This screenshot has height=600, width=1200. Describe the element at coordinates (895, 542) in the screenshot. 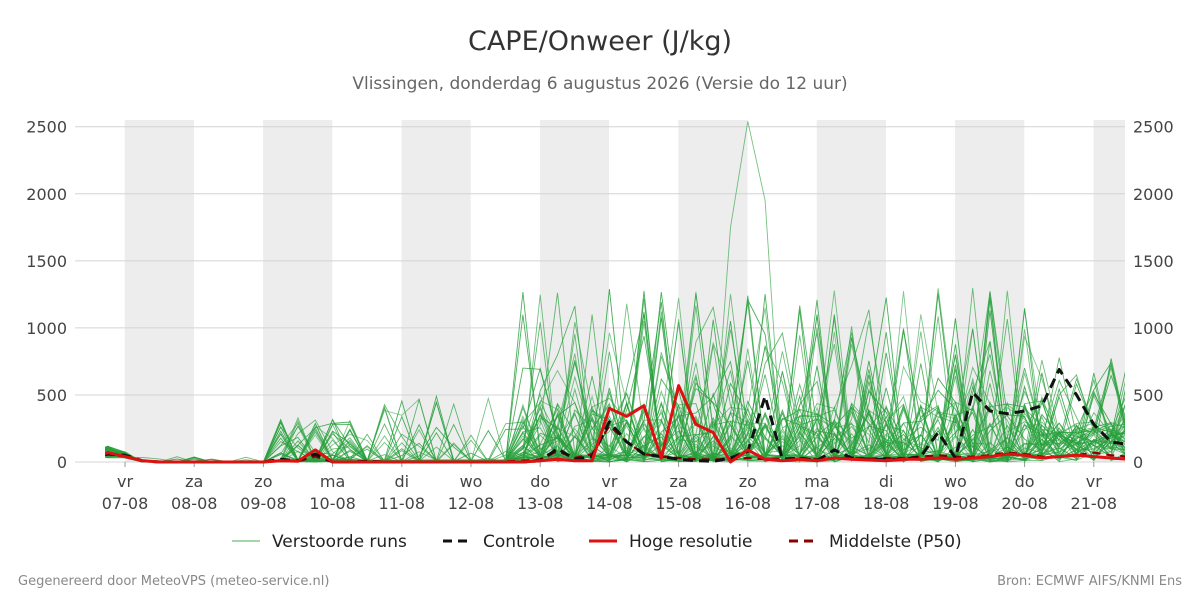

I see `legend-label: Middelste (P50)` at that location.